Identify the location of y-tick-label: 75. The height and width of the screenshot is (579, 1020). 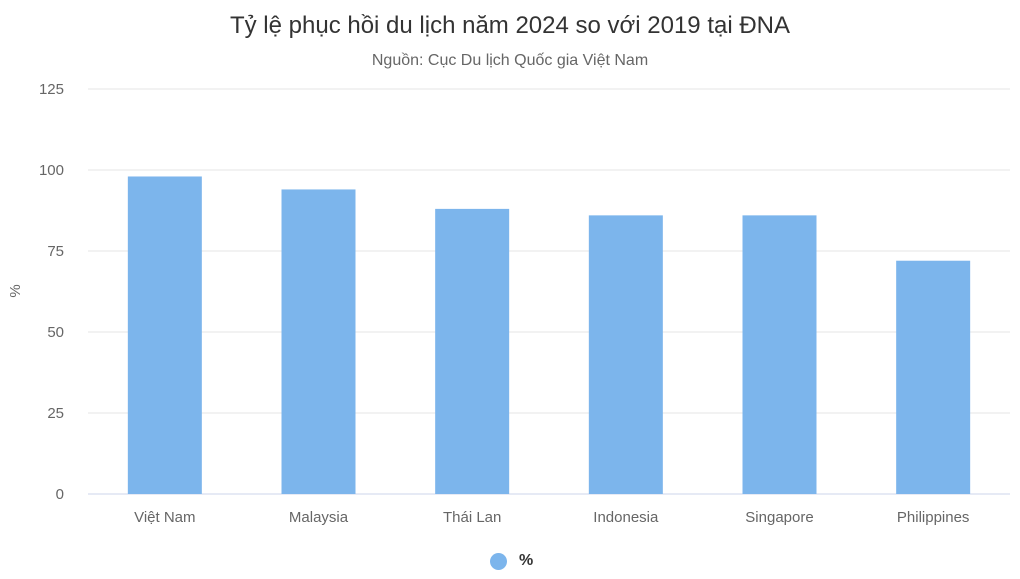
(55, 251).